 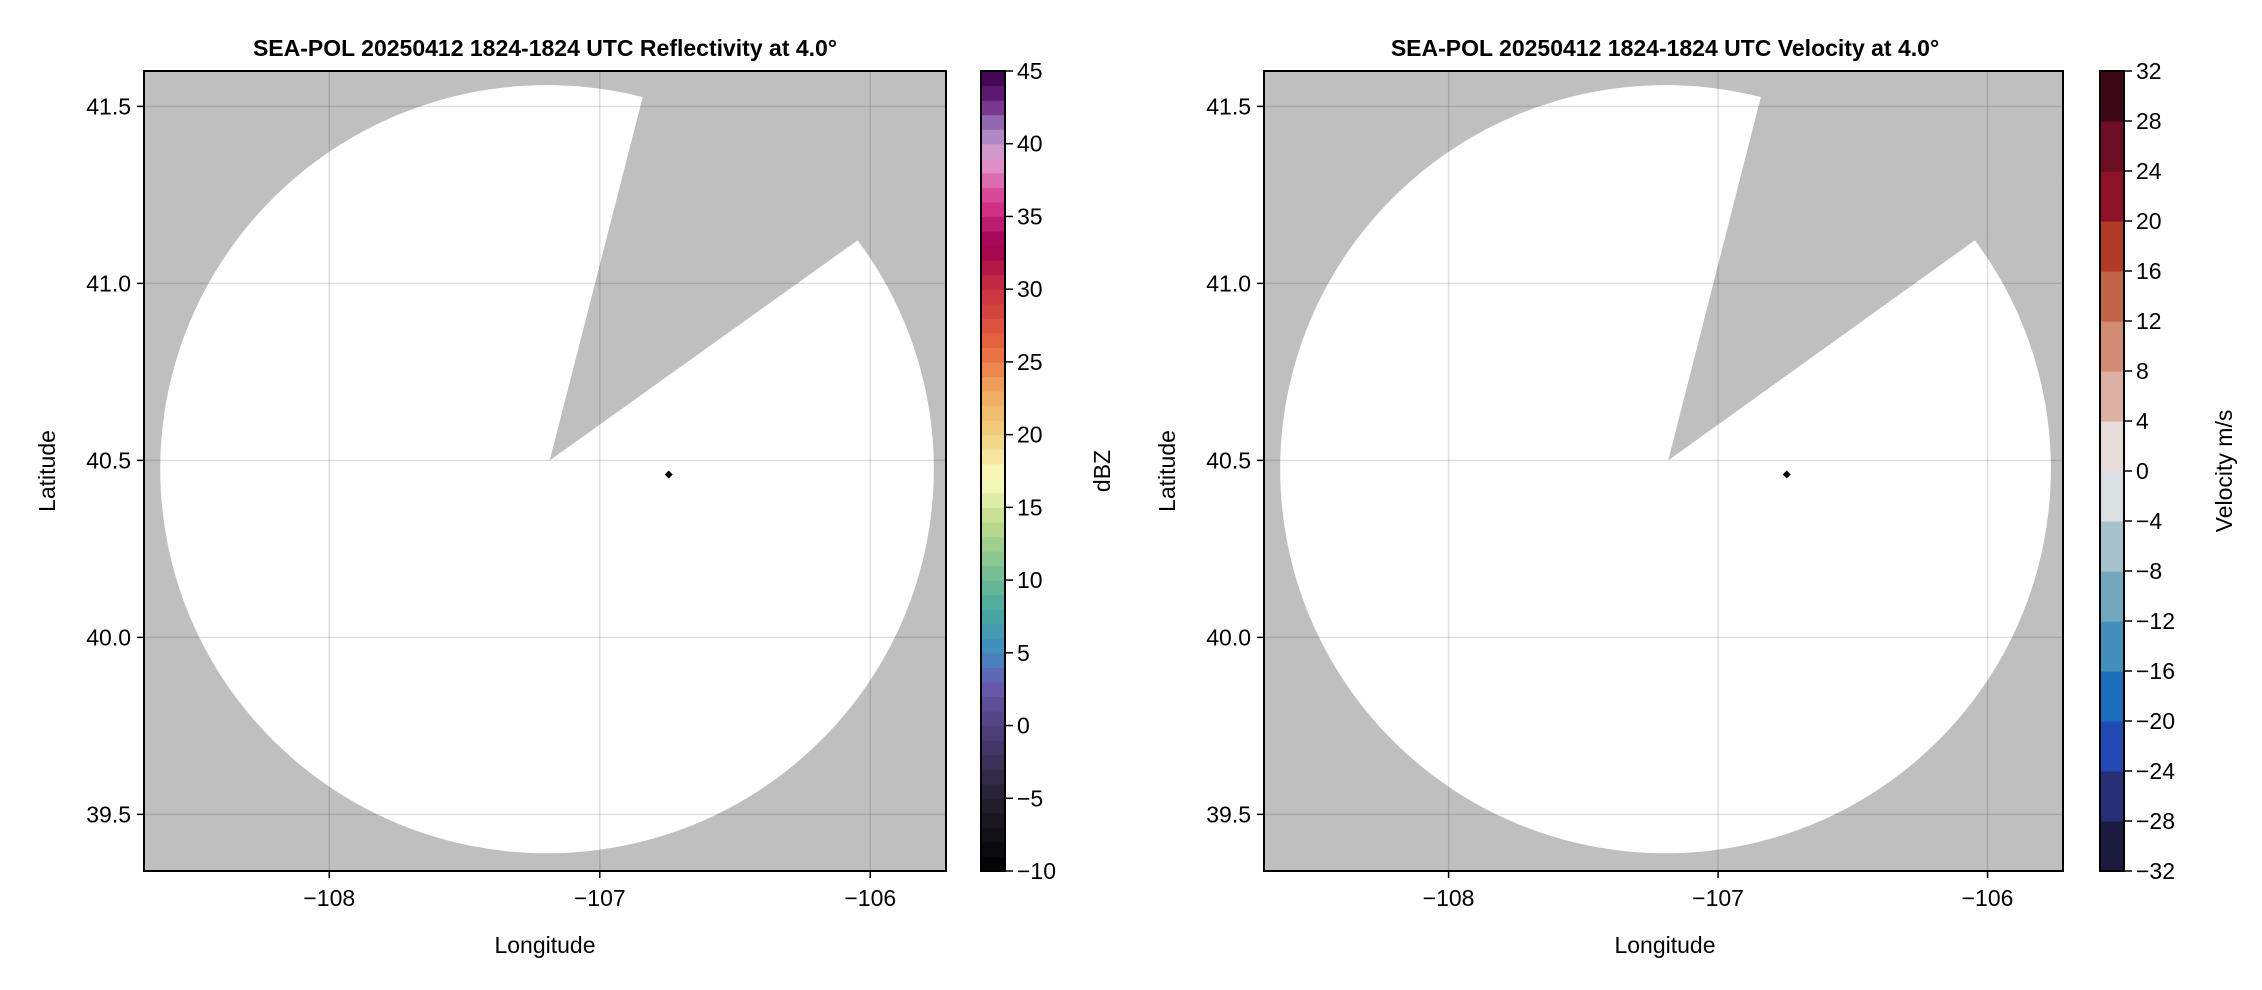 I want to click on reflectivity-radar-site-marker, so click(x=668, y=474).